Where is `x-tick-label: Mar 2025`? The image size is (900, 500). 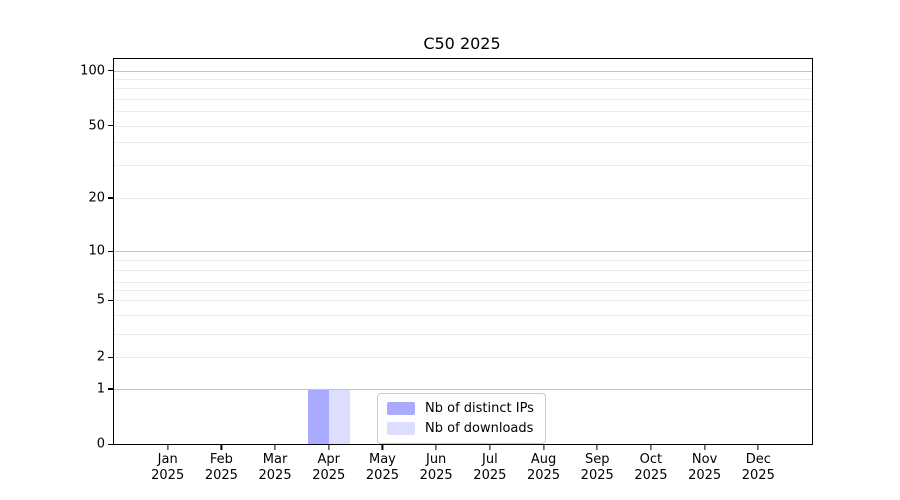 x-tick-label: Mar 2025 is located at coordinates (275, 468).